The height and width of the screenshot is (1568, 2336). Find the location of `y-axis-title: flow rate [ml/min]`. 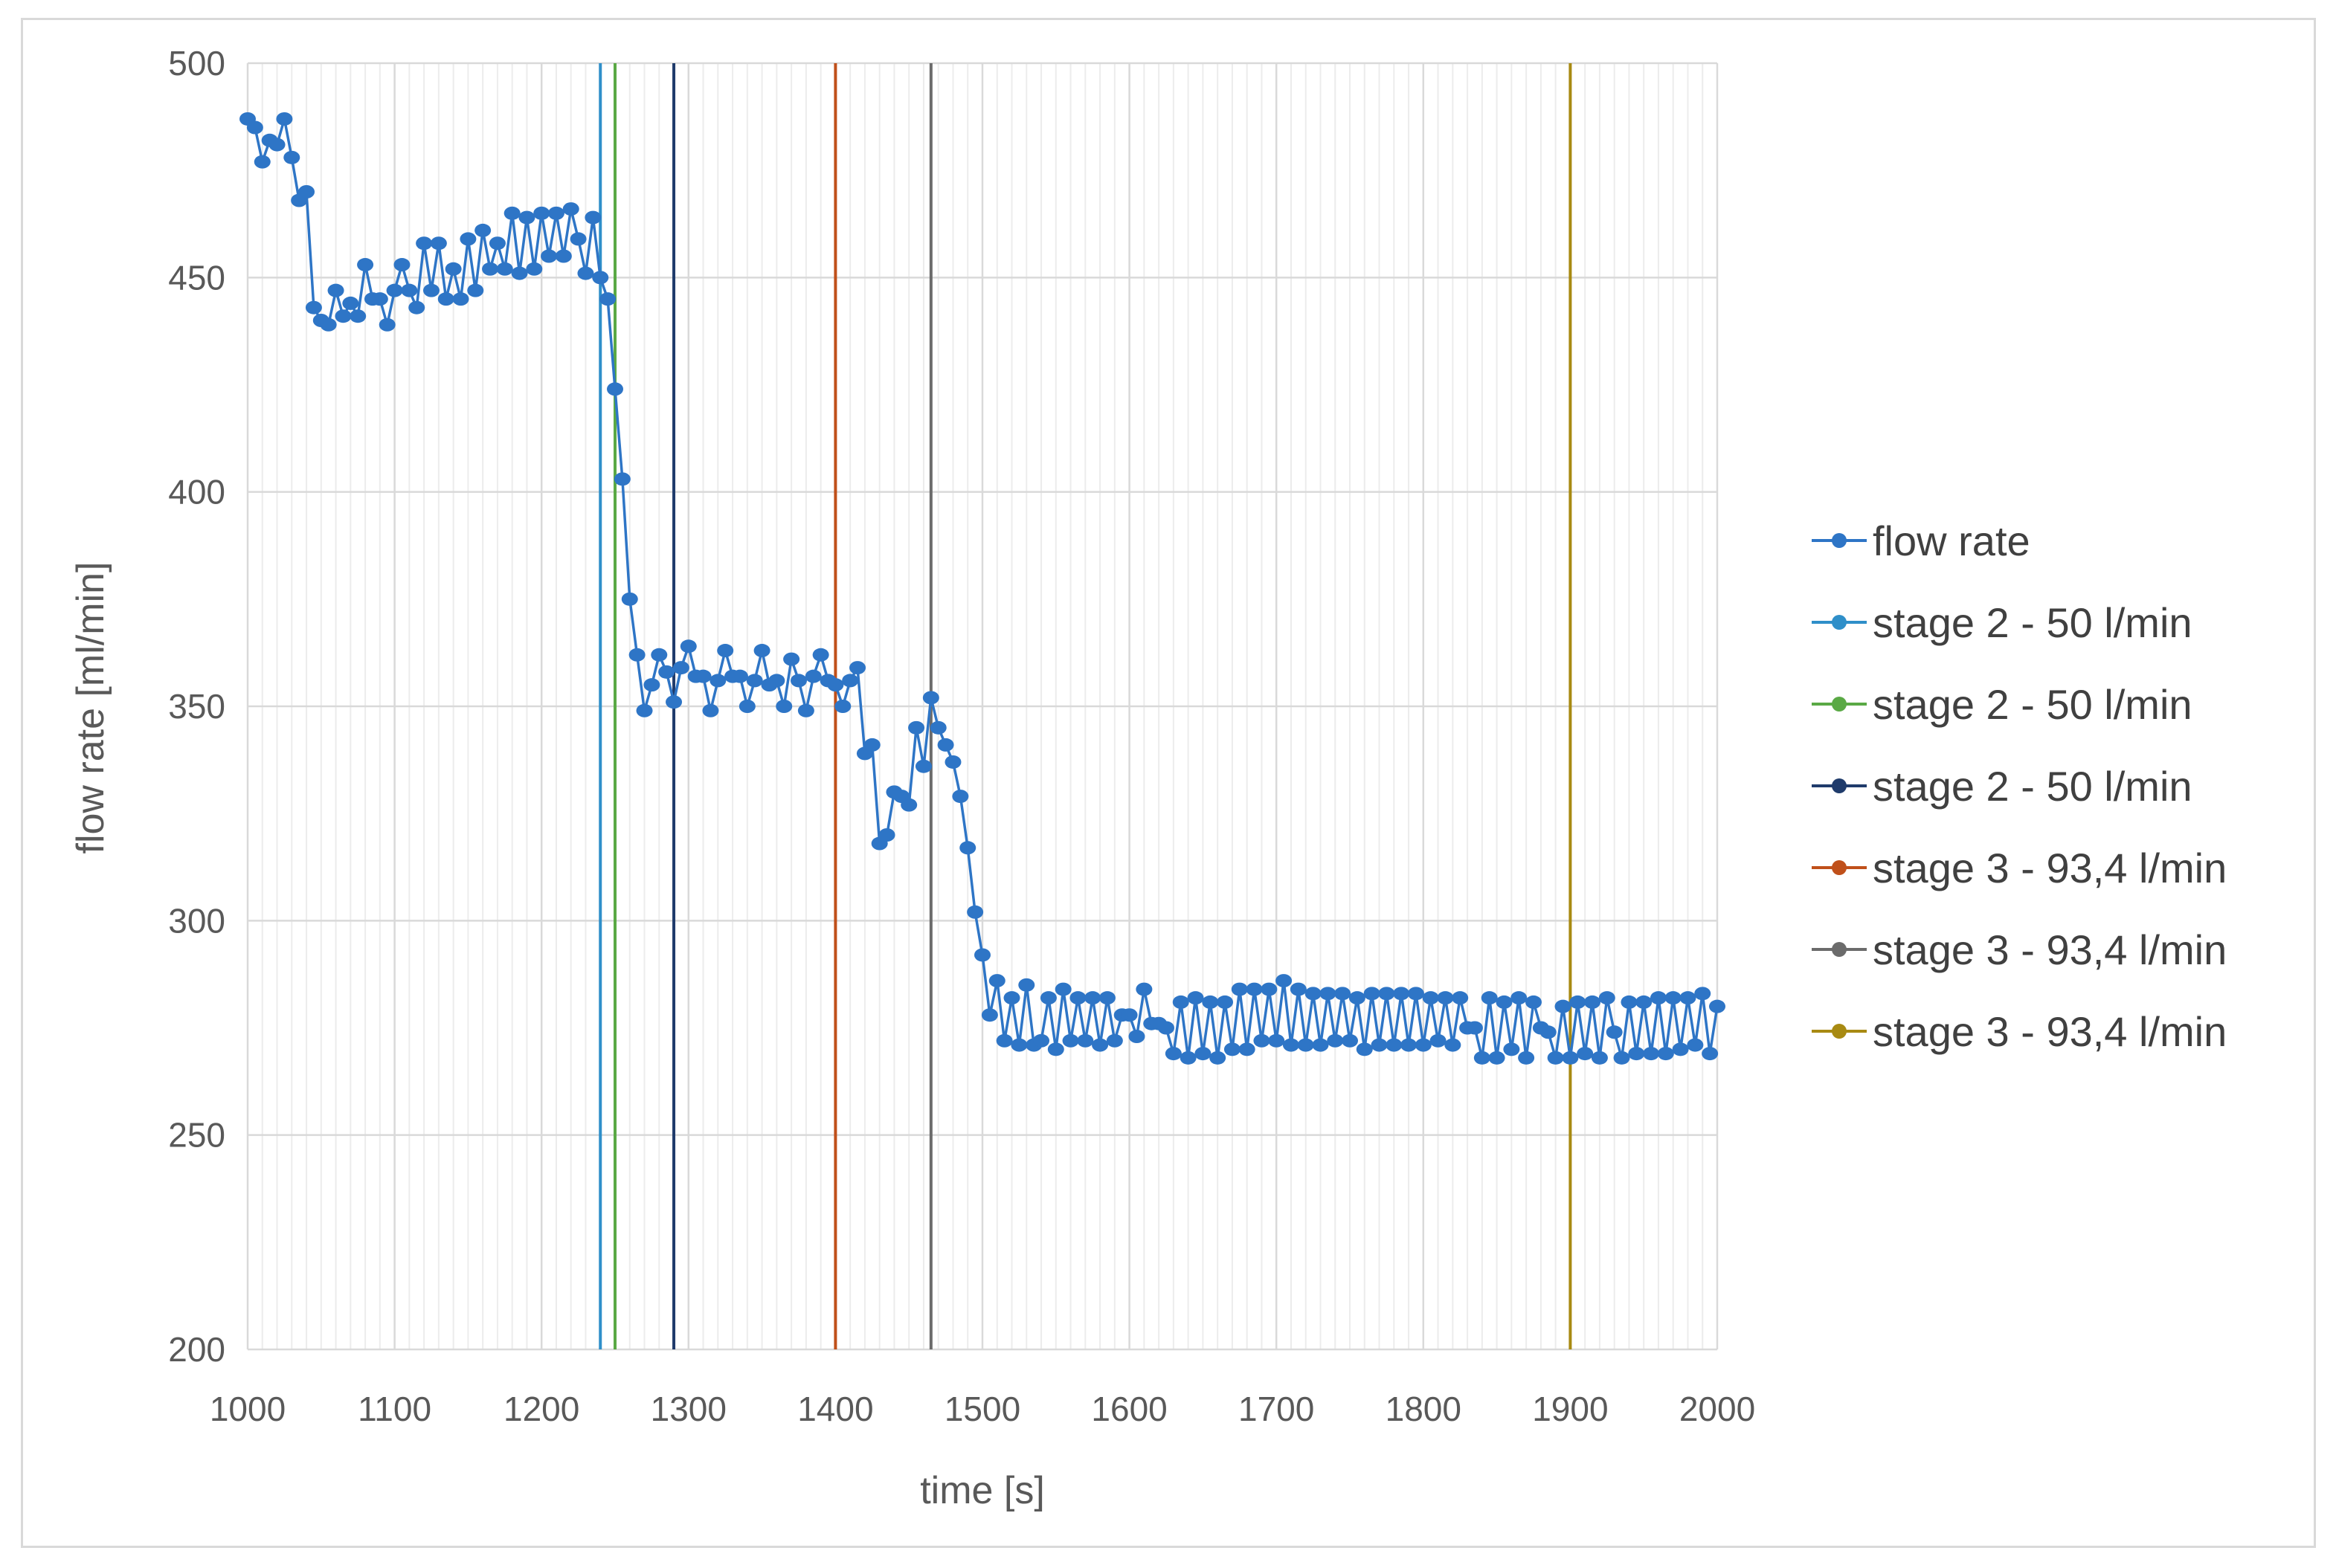

y-axis-title: flow rate [ml/min] is located at coordinates (90, 708).